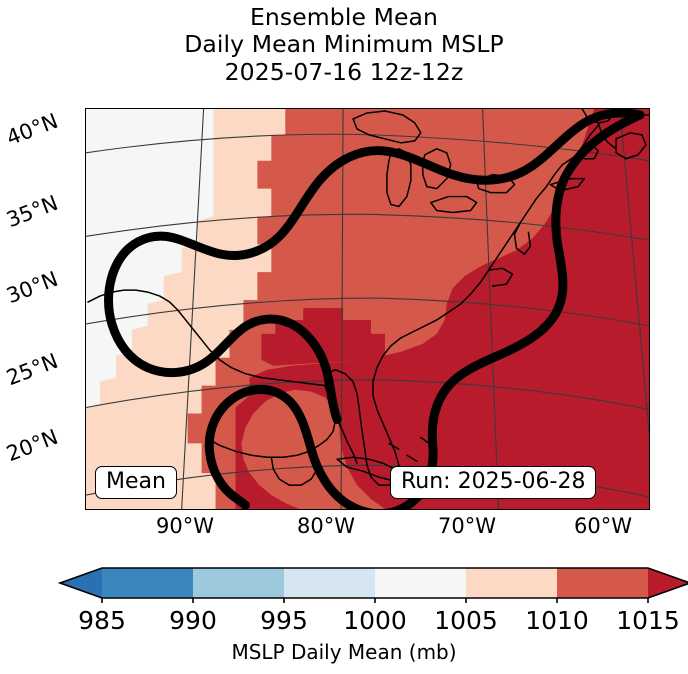 This screenshot has height=674, width=688. What do you see at coordinates (32, 287) in the screenshot?
I see `lat-tick-30N: 30°N` at bounding box center [32, 287].